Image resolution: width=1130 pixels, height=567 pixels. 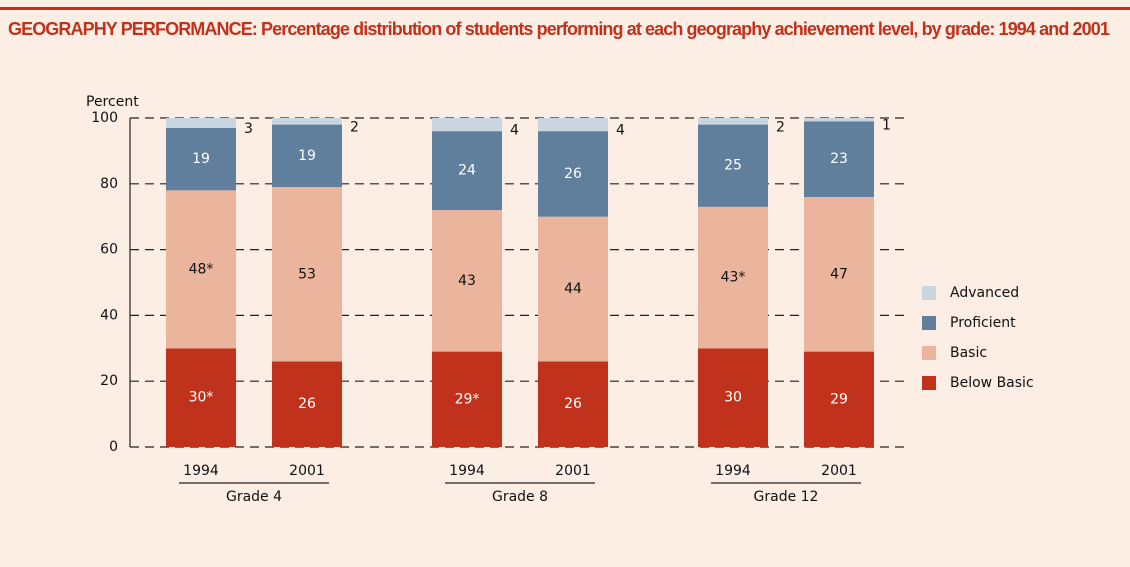 I want to click on data-label: 29, so click(x=839, y=399).